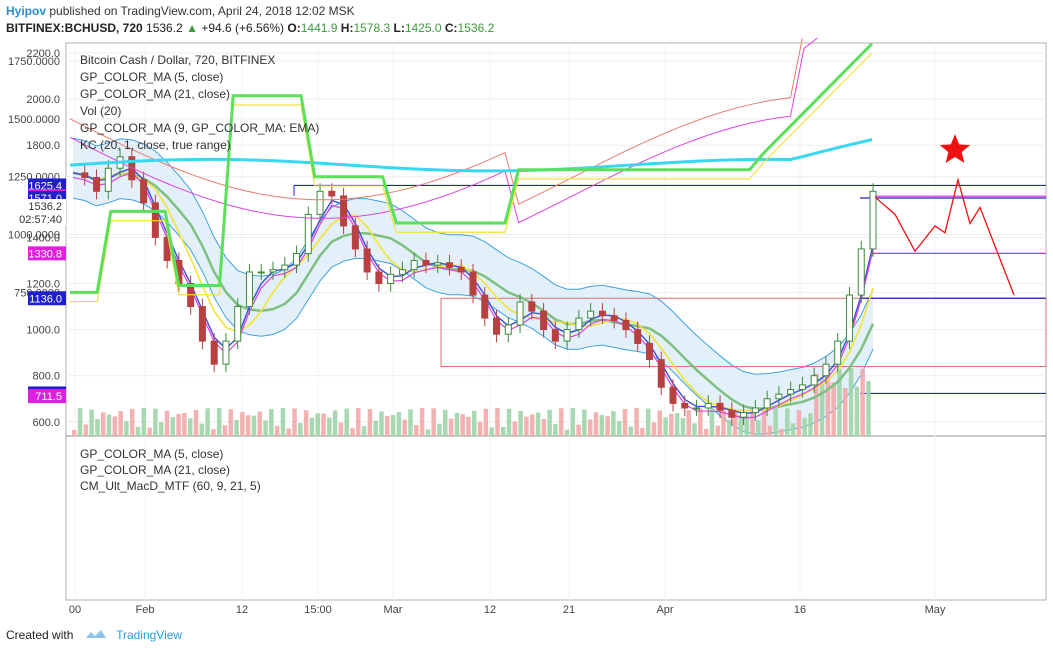 This screenshot has height=654, width=1053. I want to click on tradingview-logo-icon, so click(95, 634).